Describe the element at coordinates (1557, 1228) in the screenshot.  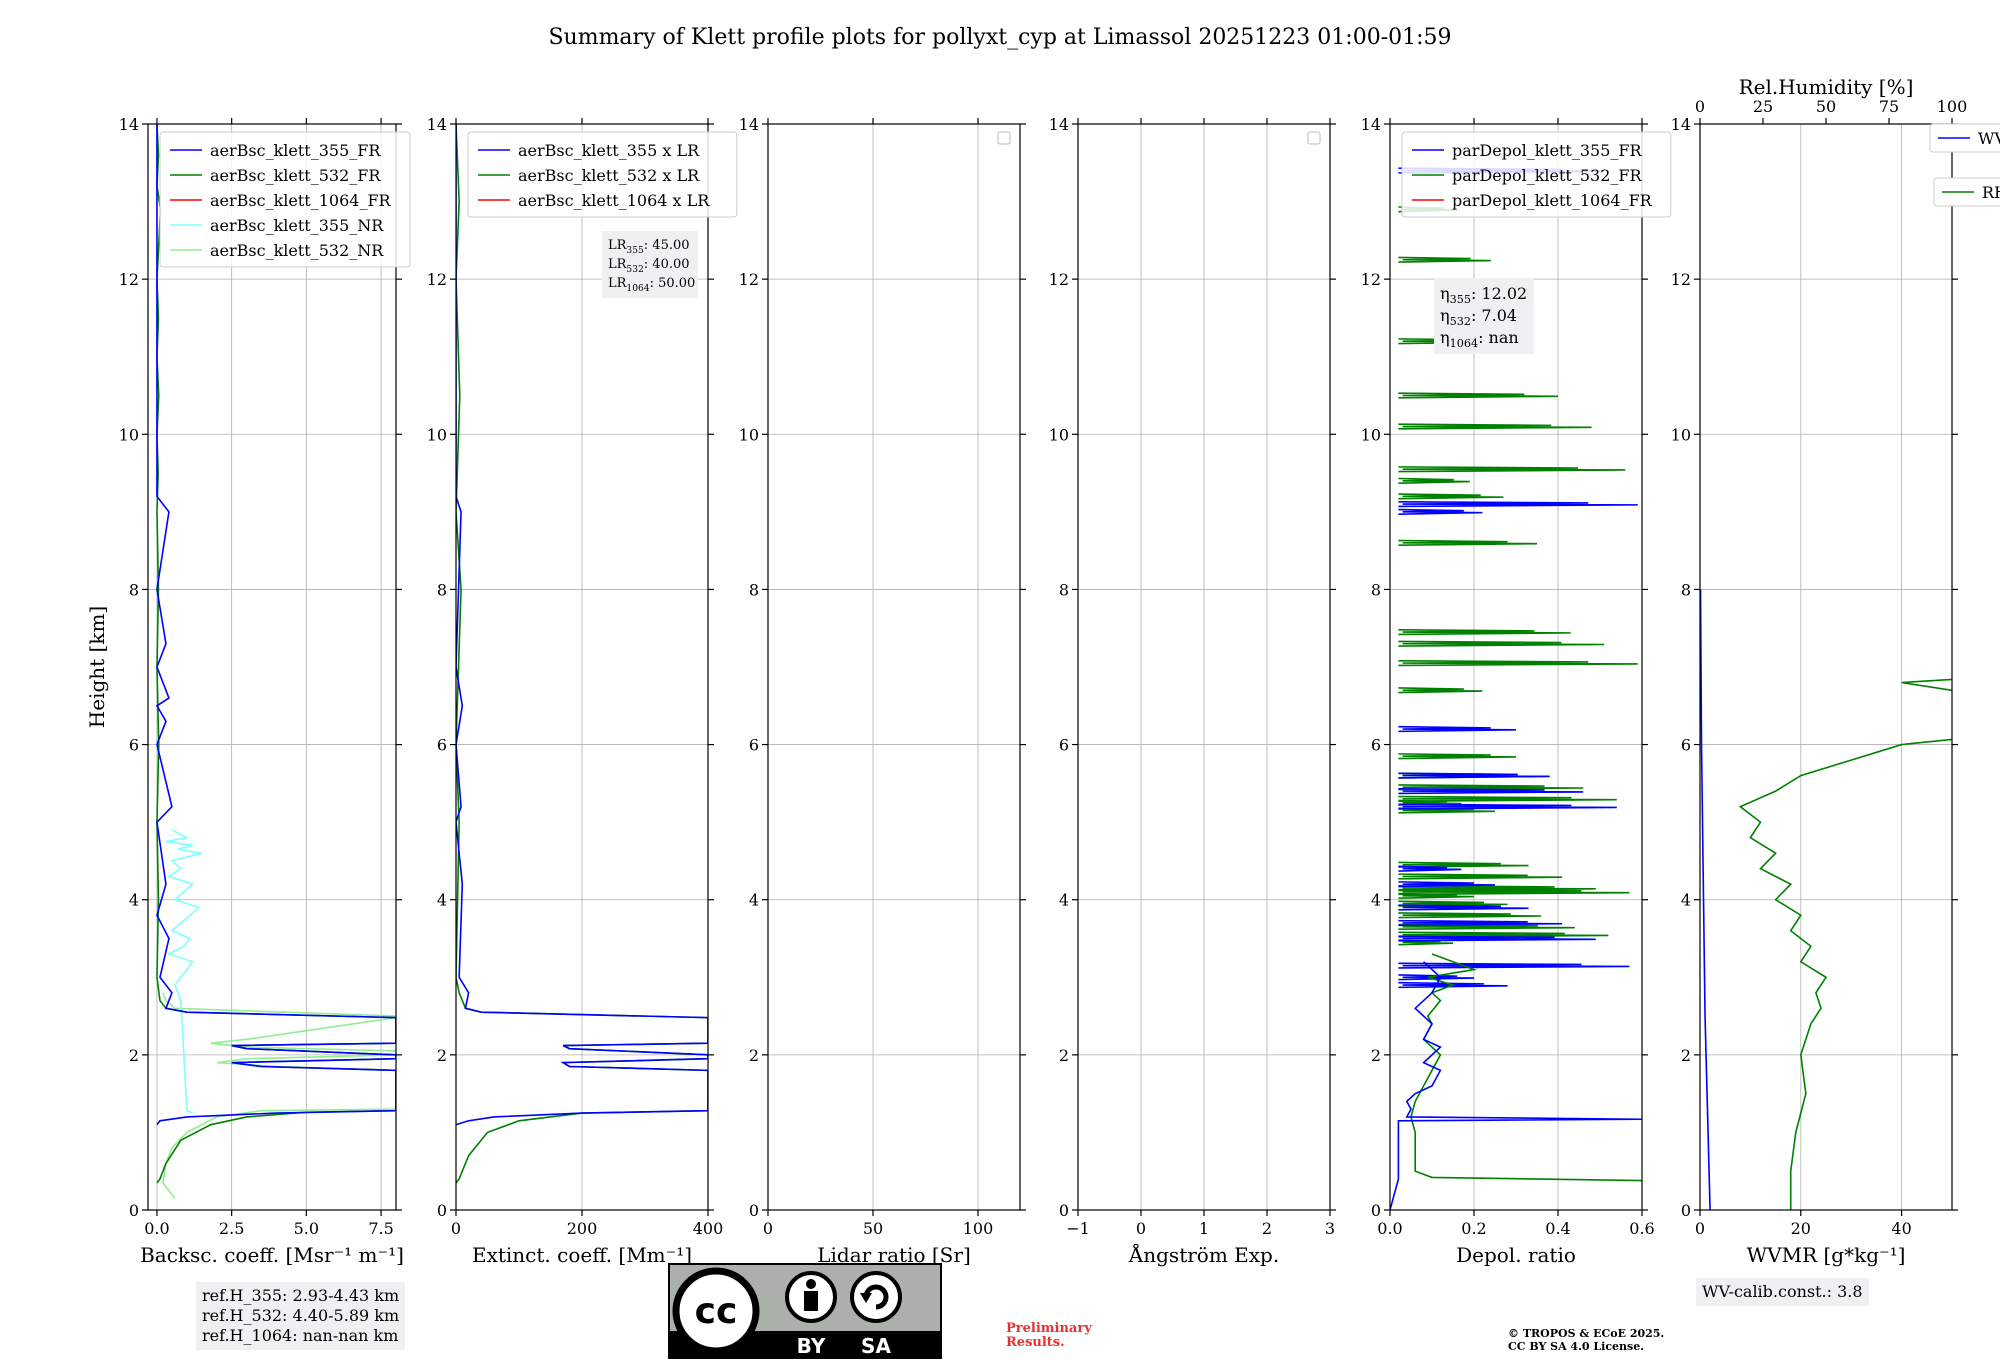
I see `x-tick-label: 0.4` at that location.